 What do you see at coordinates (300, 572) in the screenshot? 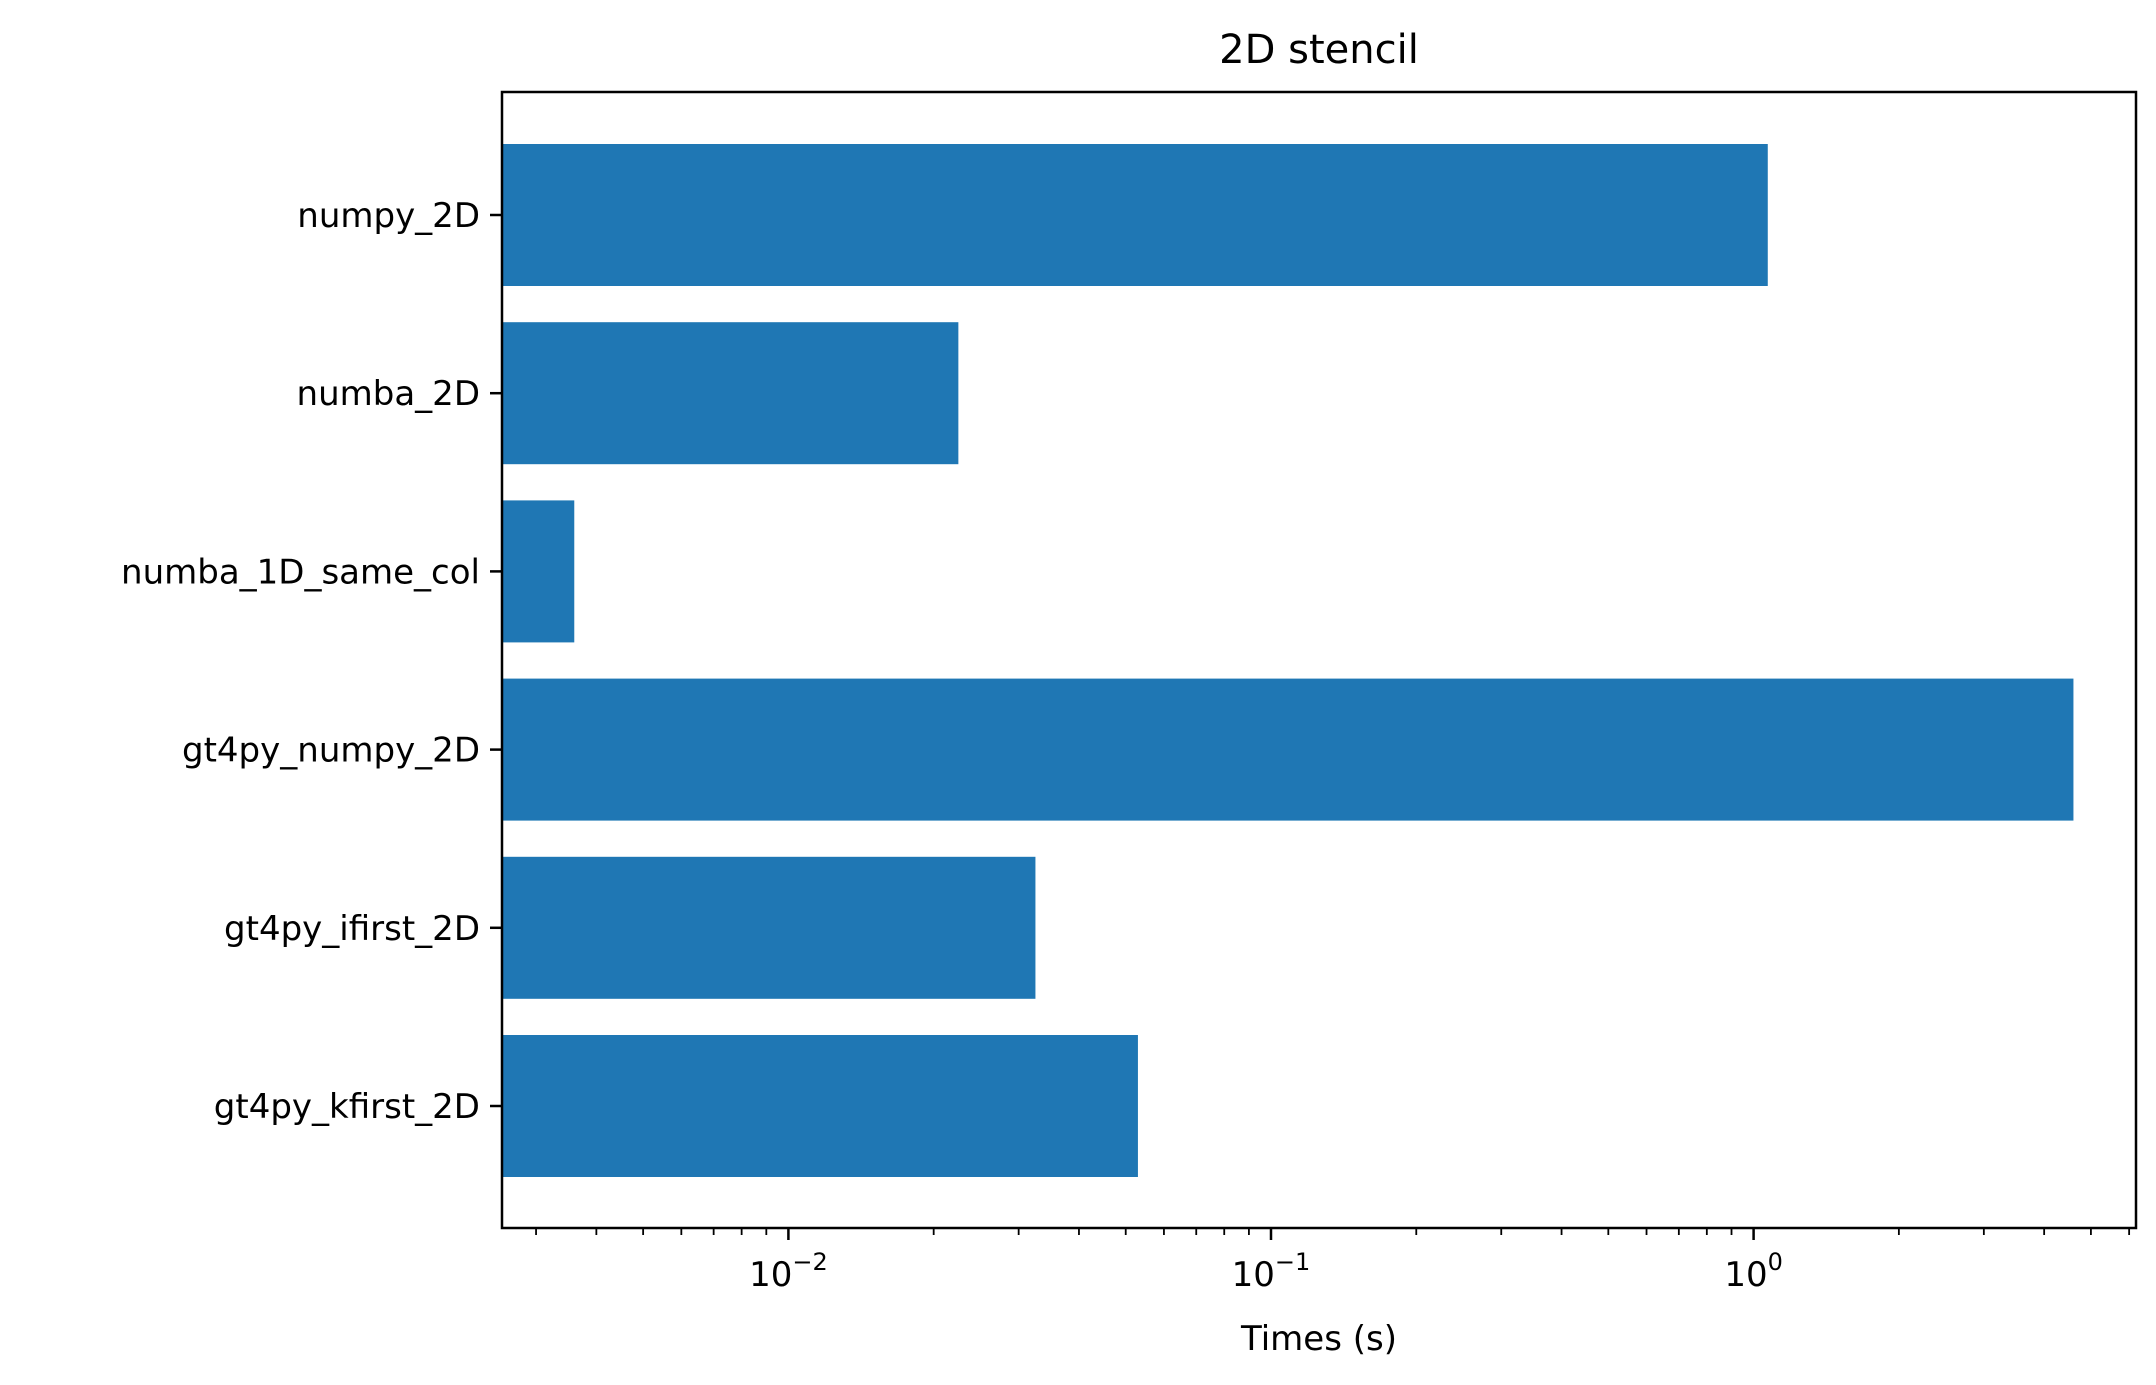
I see `y-tick-label: numba_1D_same_col` at bounding box center [300, 572].